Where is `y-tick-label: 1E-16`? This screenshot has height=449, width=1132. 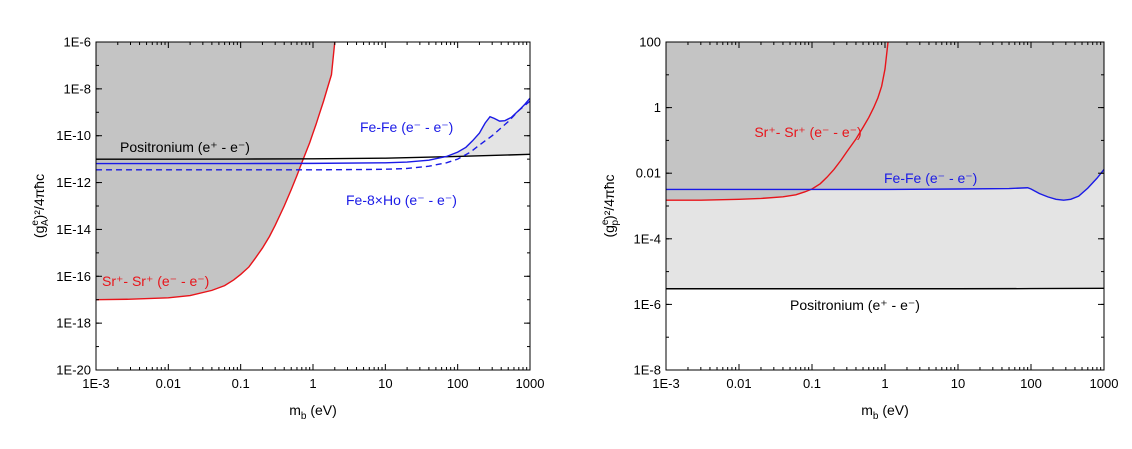 y-tick-label: 1E-16 is located at coordinates (73, 276).